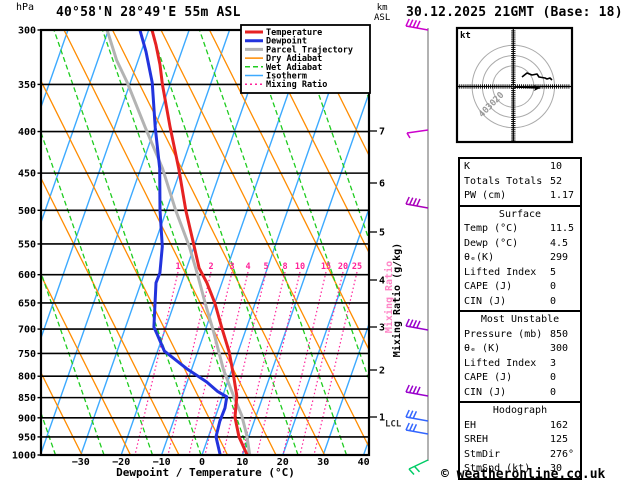 Image resolution: width=629 pixels, height=486 pixels. I want to click on svg-text: 900, so click(27, 418).